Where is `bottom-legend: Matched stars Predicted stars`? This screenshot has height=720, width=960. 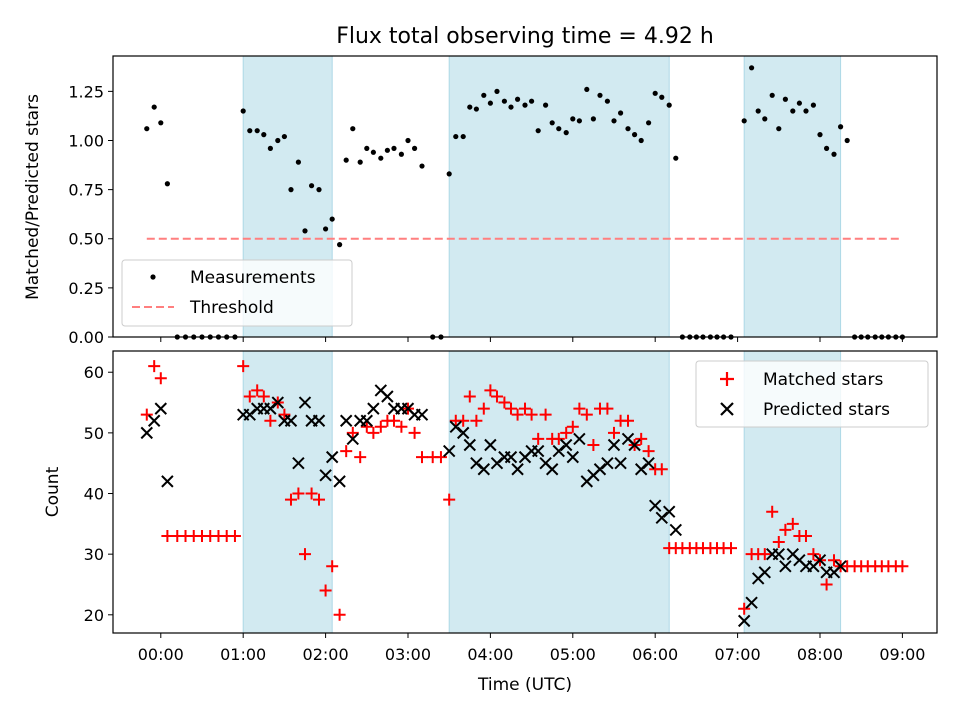
bottom-legend: Matched stars Predicted stars is located at coordinates (812, 394).